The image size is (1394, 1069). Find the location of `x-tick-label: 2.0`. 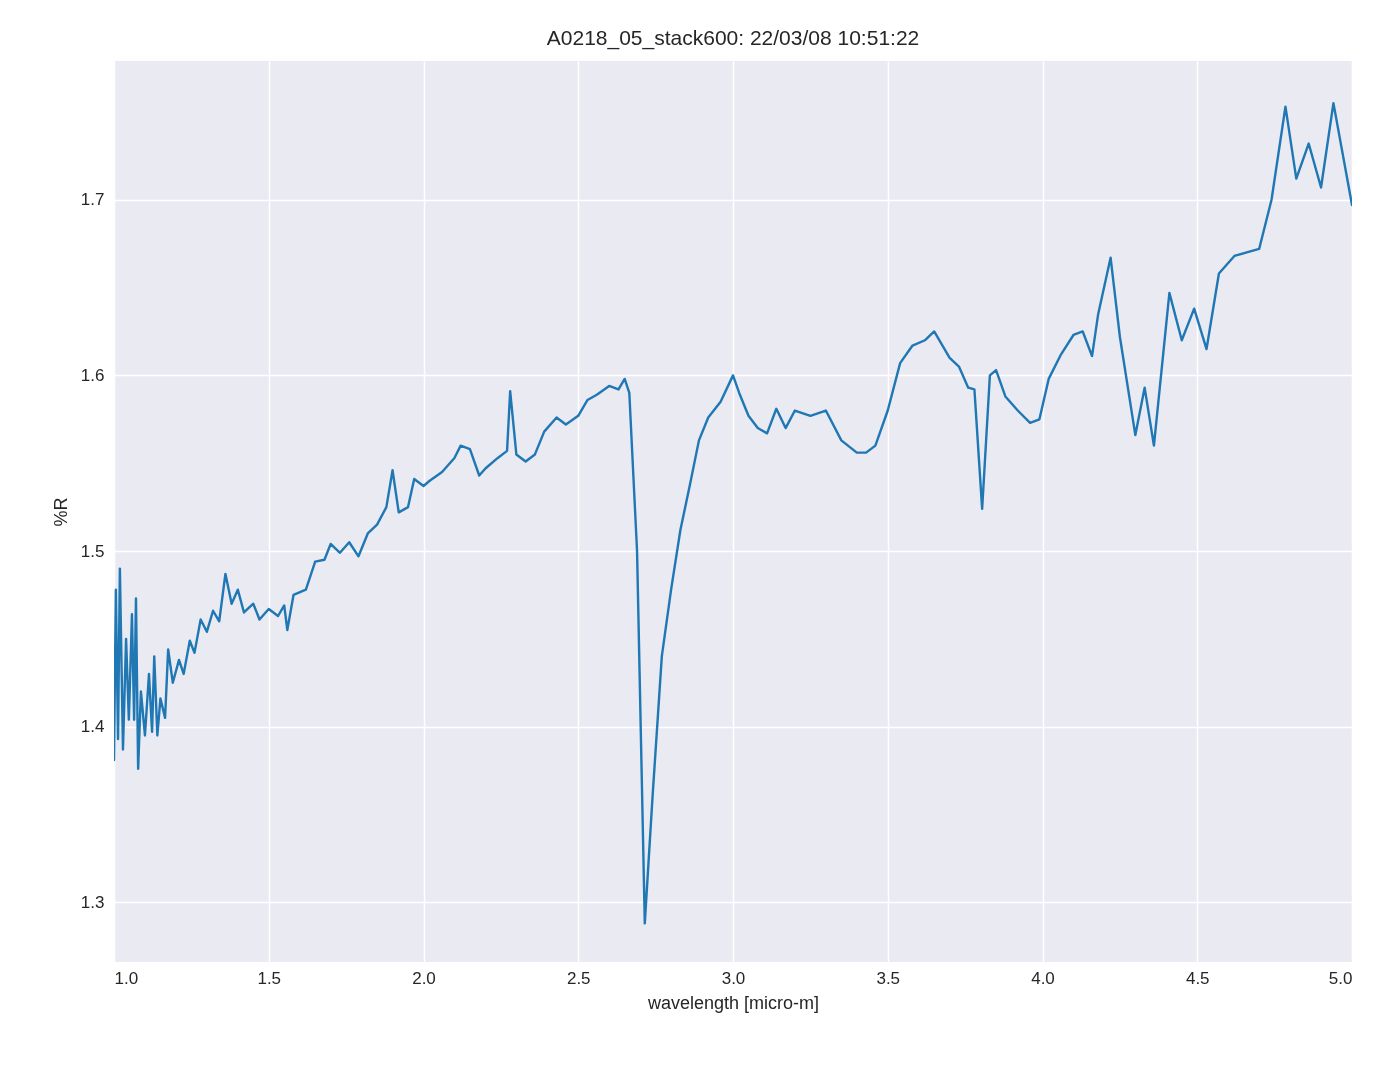

x-tick-label: 2.0 is located at coordinates (424, 978).